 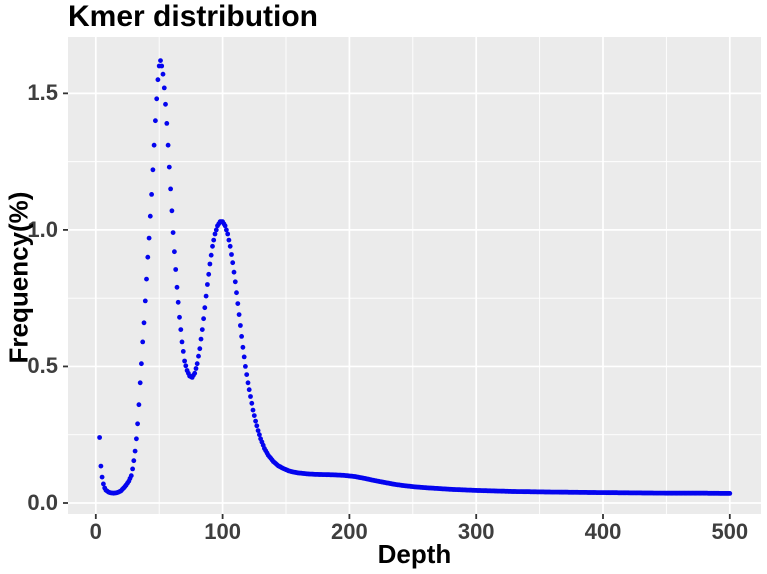 What do you see at coordinates (18, 277) in the screenshot?
I see `y-axis-title: Frequency(%)` at bounding box center [18, 277].